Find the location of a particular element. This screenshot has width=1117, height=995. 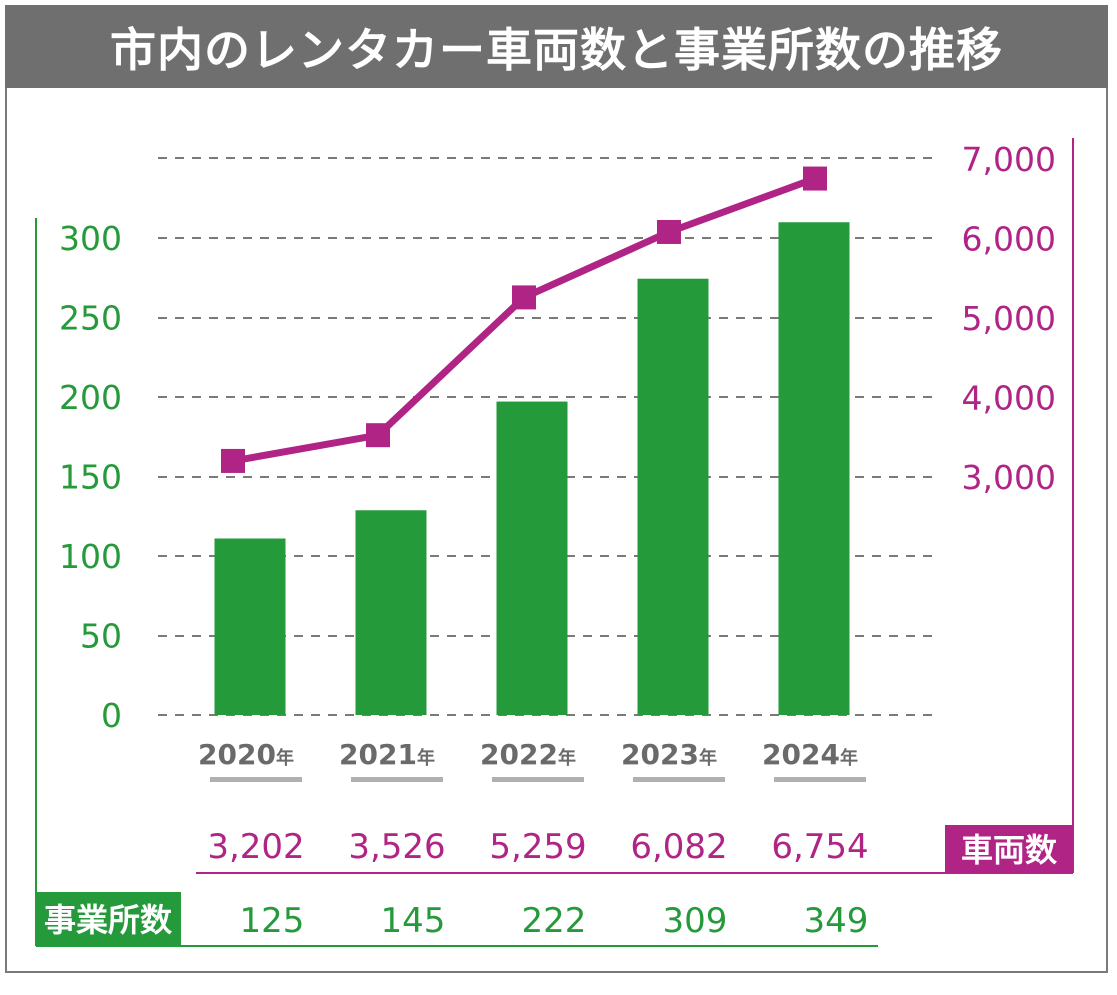

vehicles-values-row: 3,202 3,526 5,259 6,082 6,754 is located at coordinates (537, 847).